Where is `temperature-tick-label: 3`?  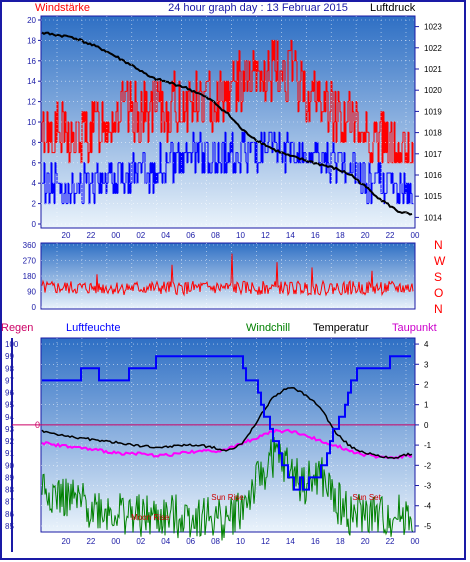
temperature-tick-label: 3 is located at coordinates (426, 364).